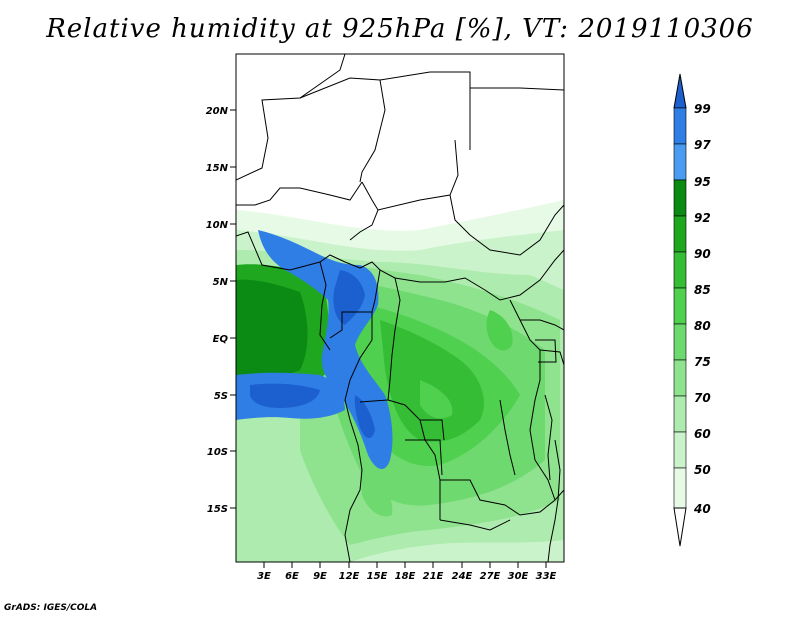 The height and width of the screenshot is (618, 800). Describe the element at coordinates (490, 576) in the screenshot. I see `lon-tick-label: 27E` at that location.